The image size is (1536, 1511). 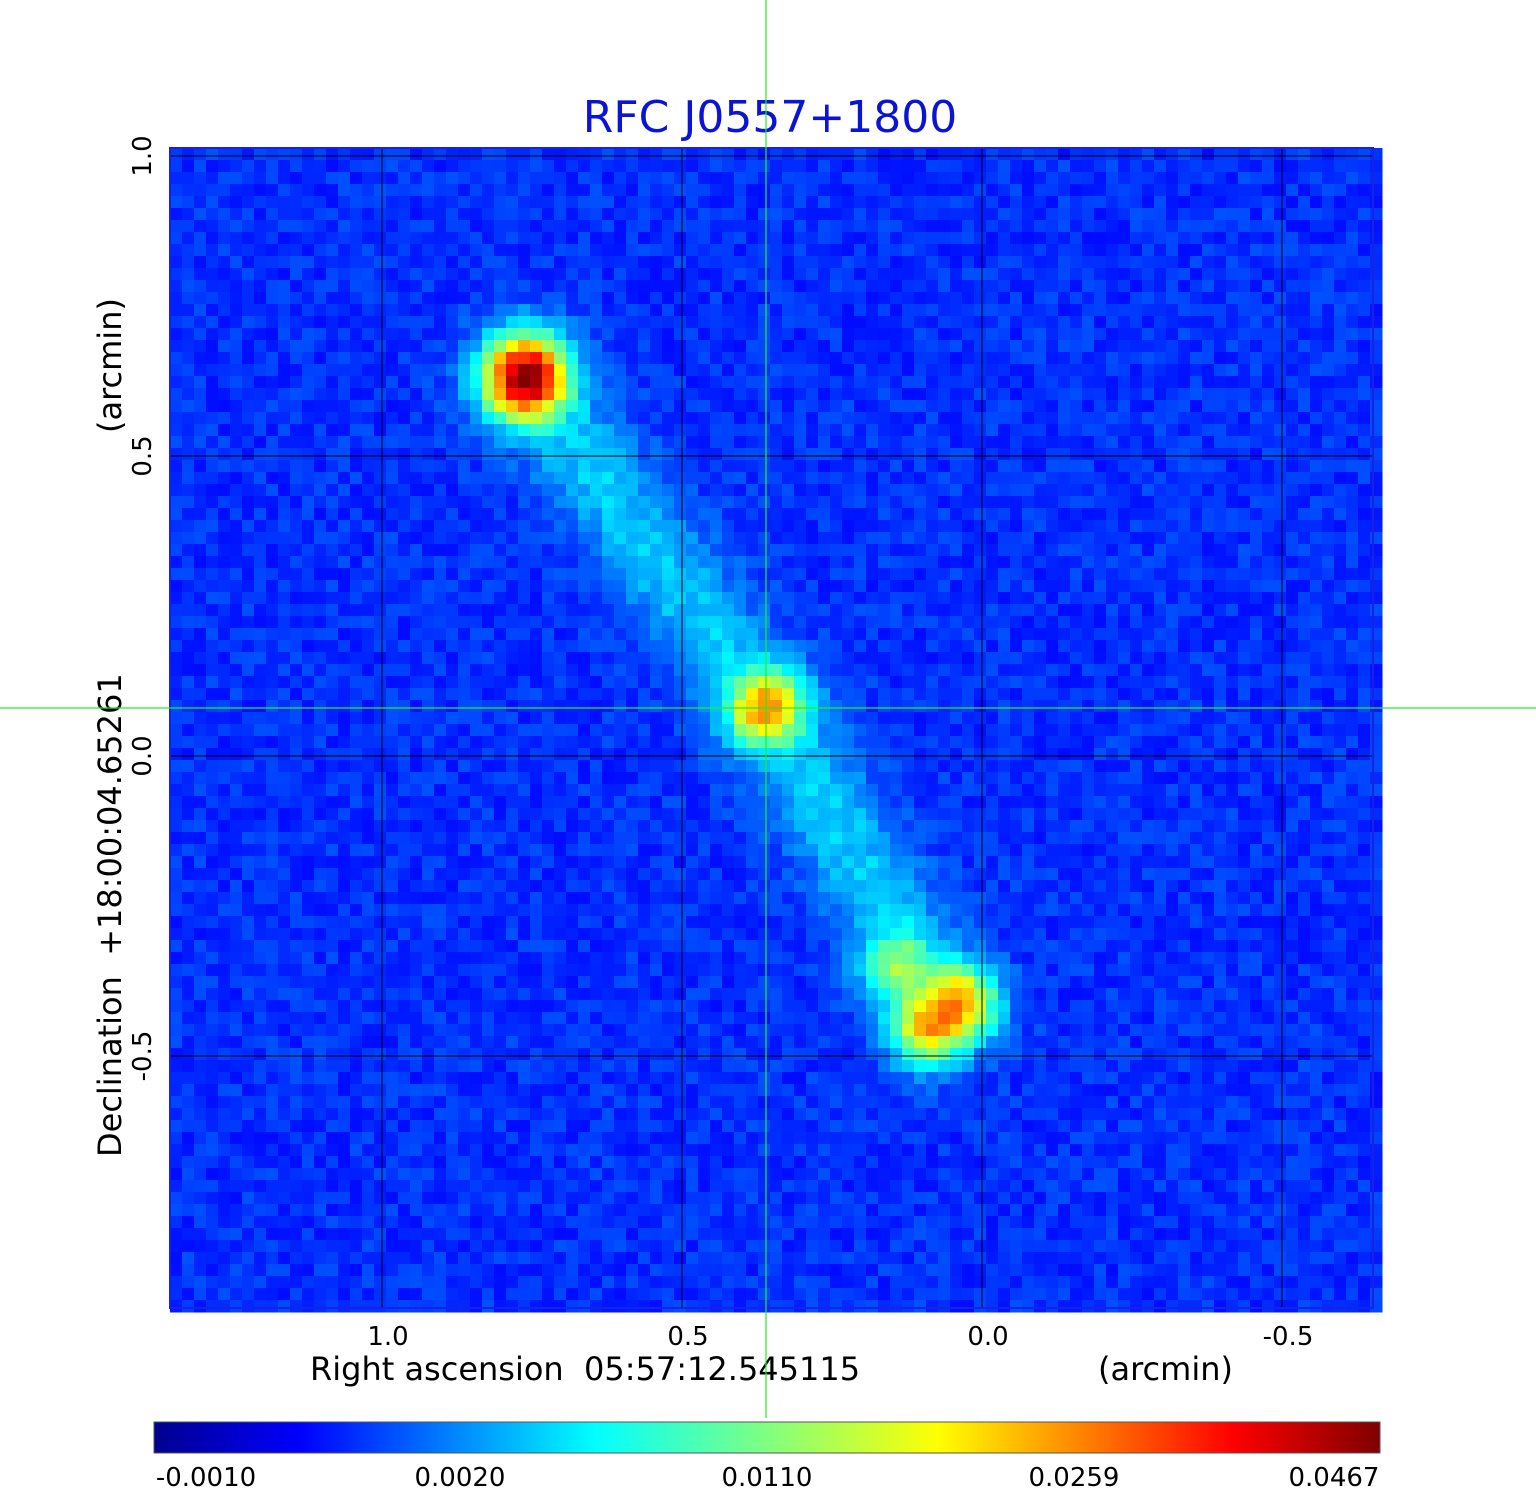 What do you see at coordinates (687, 1337) in the screenshot?
I see `x-tick-label-1: 0.5` at bounding box center [687, 1337].